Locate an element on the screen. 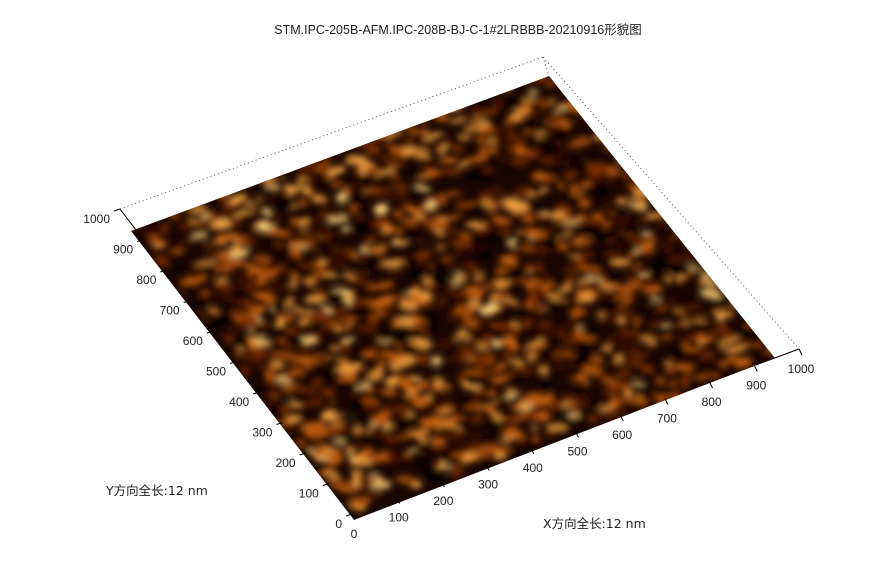  y-tick-mark is located at coordinates (233, 362).